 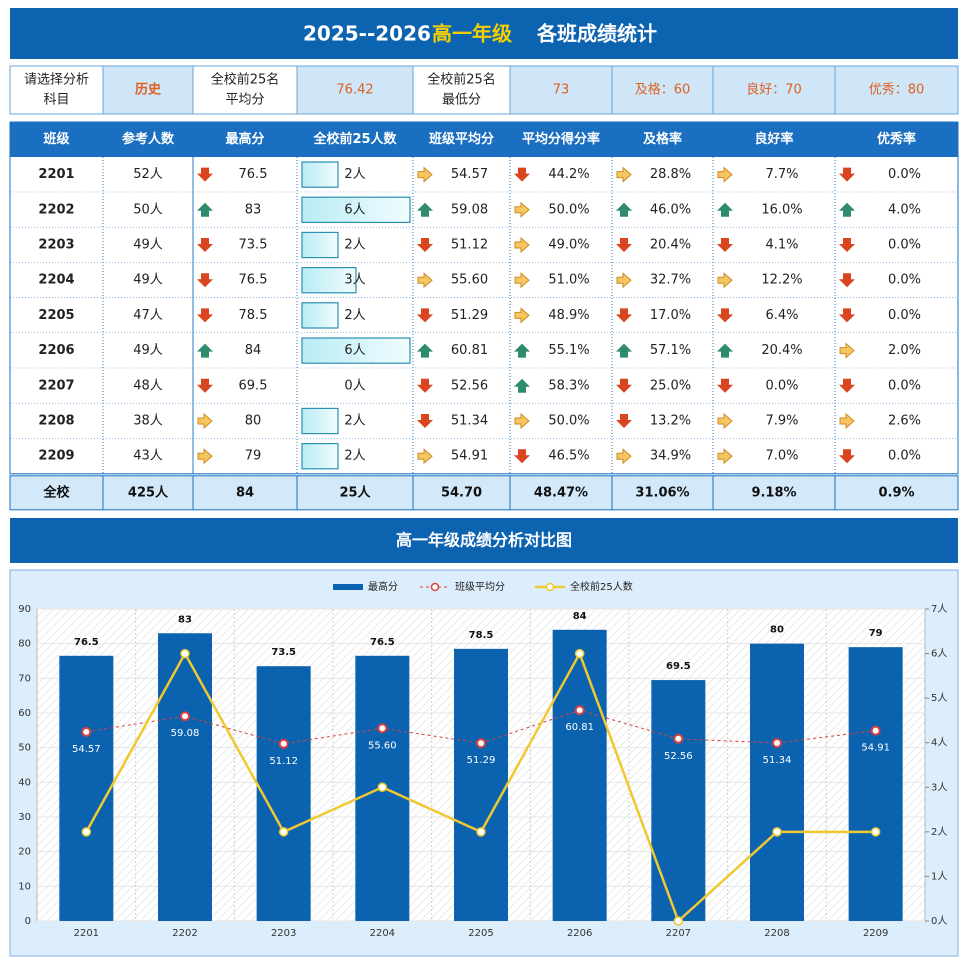 I want to click on point-label: 51.12, so click(x=283, y=761).